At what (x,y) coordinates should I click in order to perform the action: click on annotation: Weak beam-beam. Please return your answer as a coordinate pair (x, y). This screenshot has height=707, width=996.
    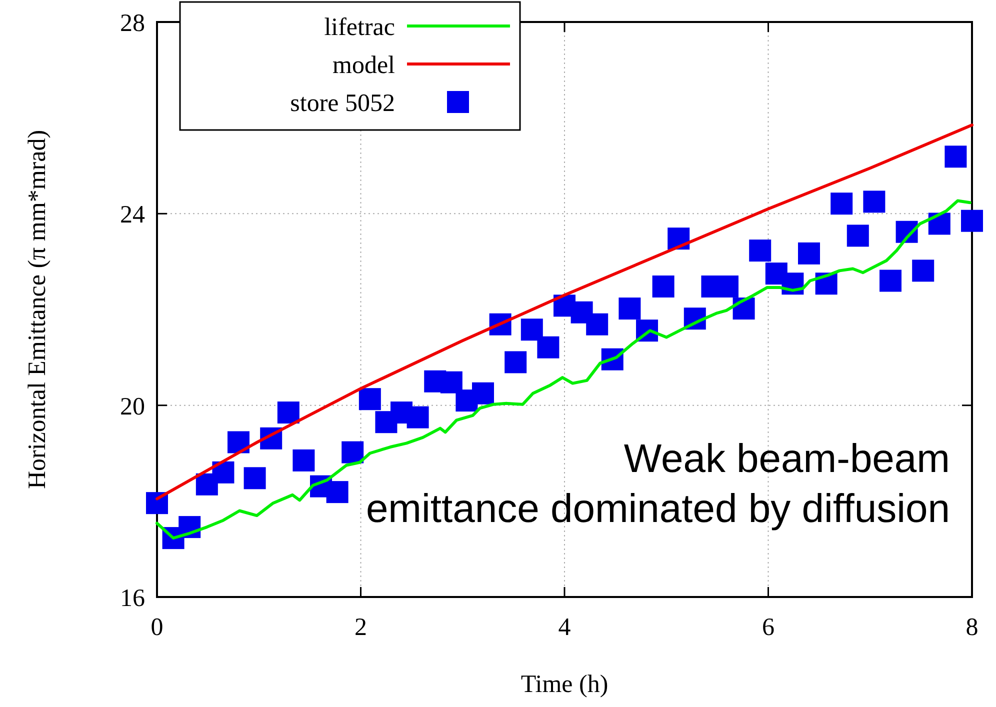
    Looking at the image, I should click on (787, 459).